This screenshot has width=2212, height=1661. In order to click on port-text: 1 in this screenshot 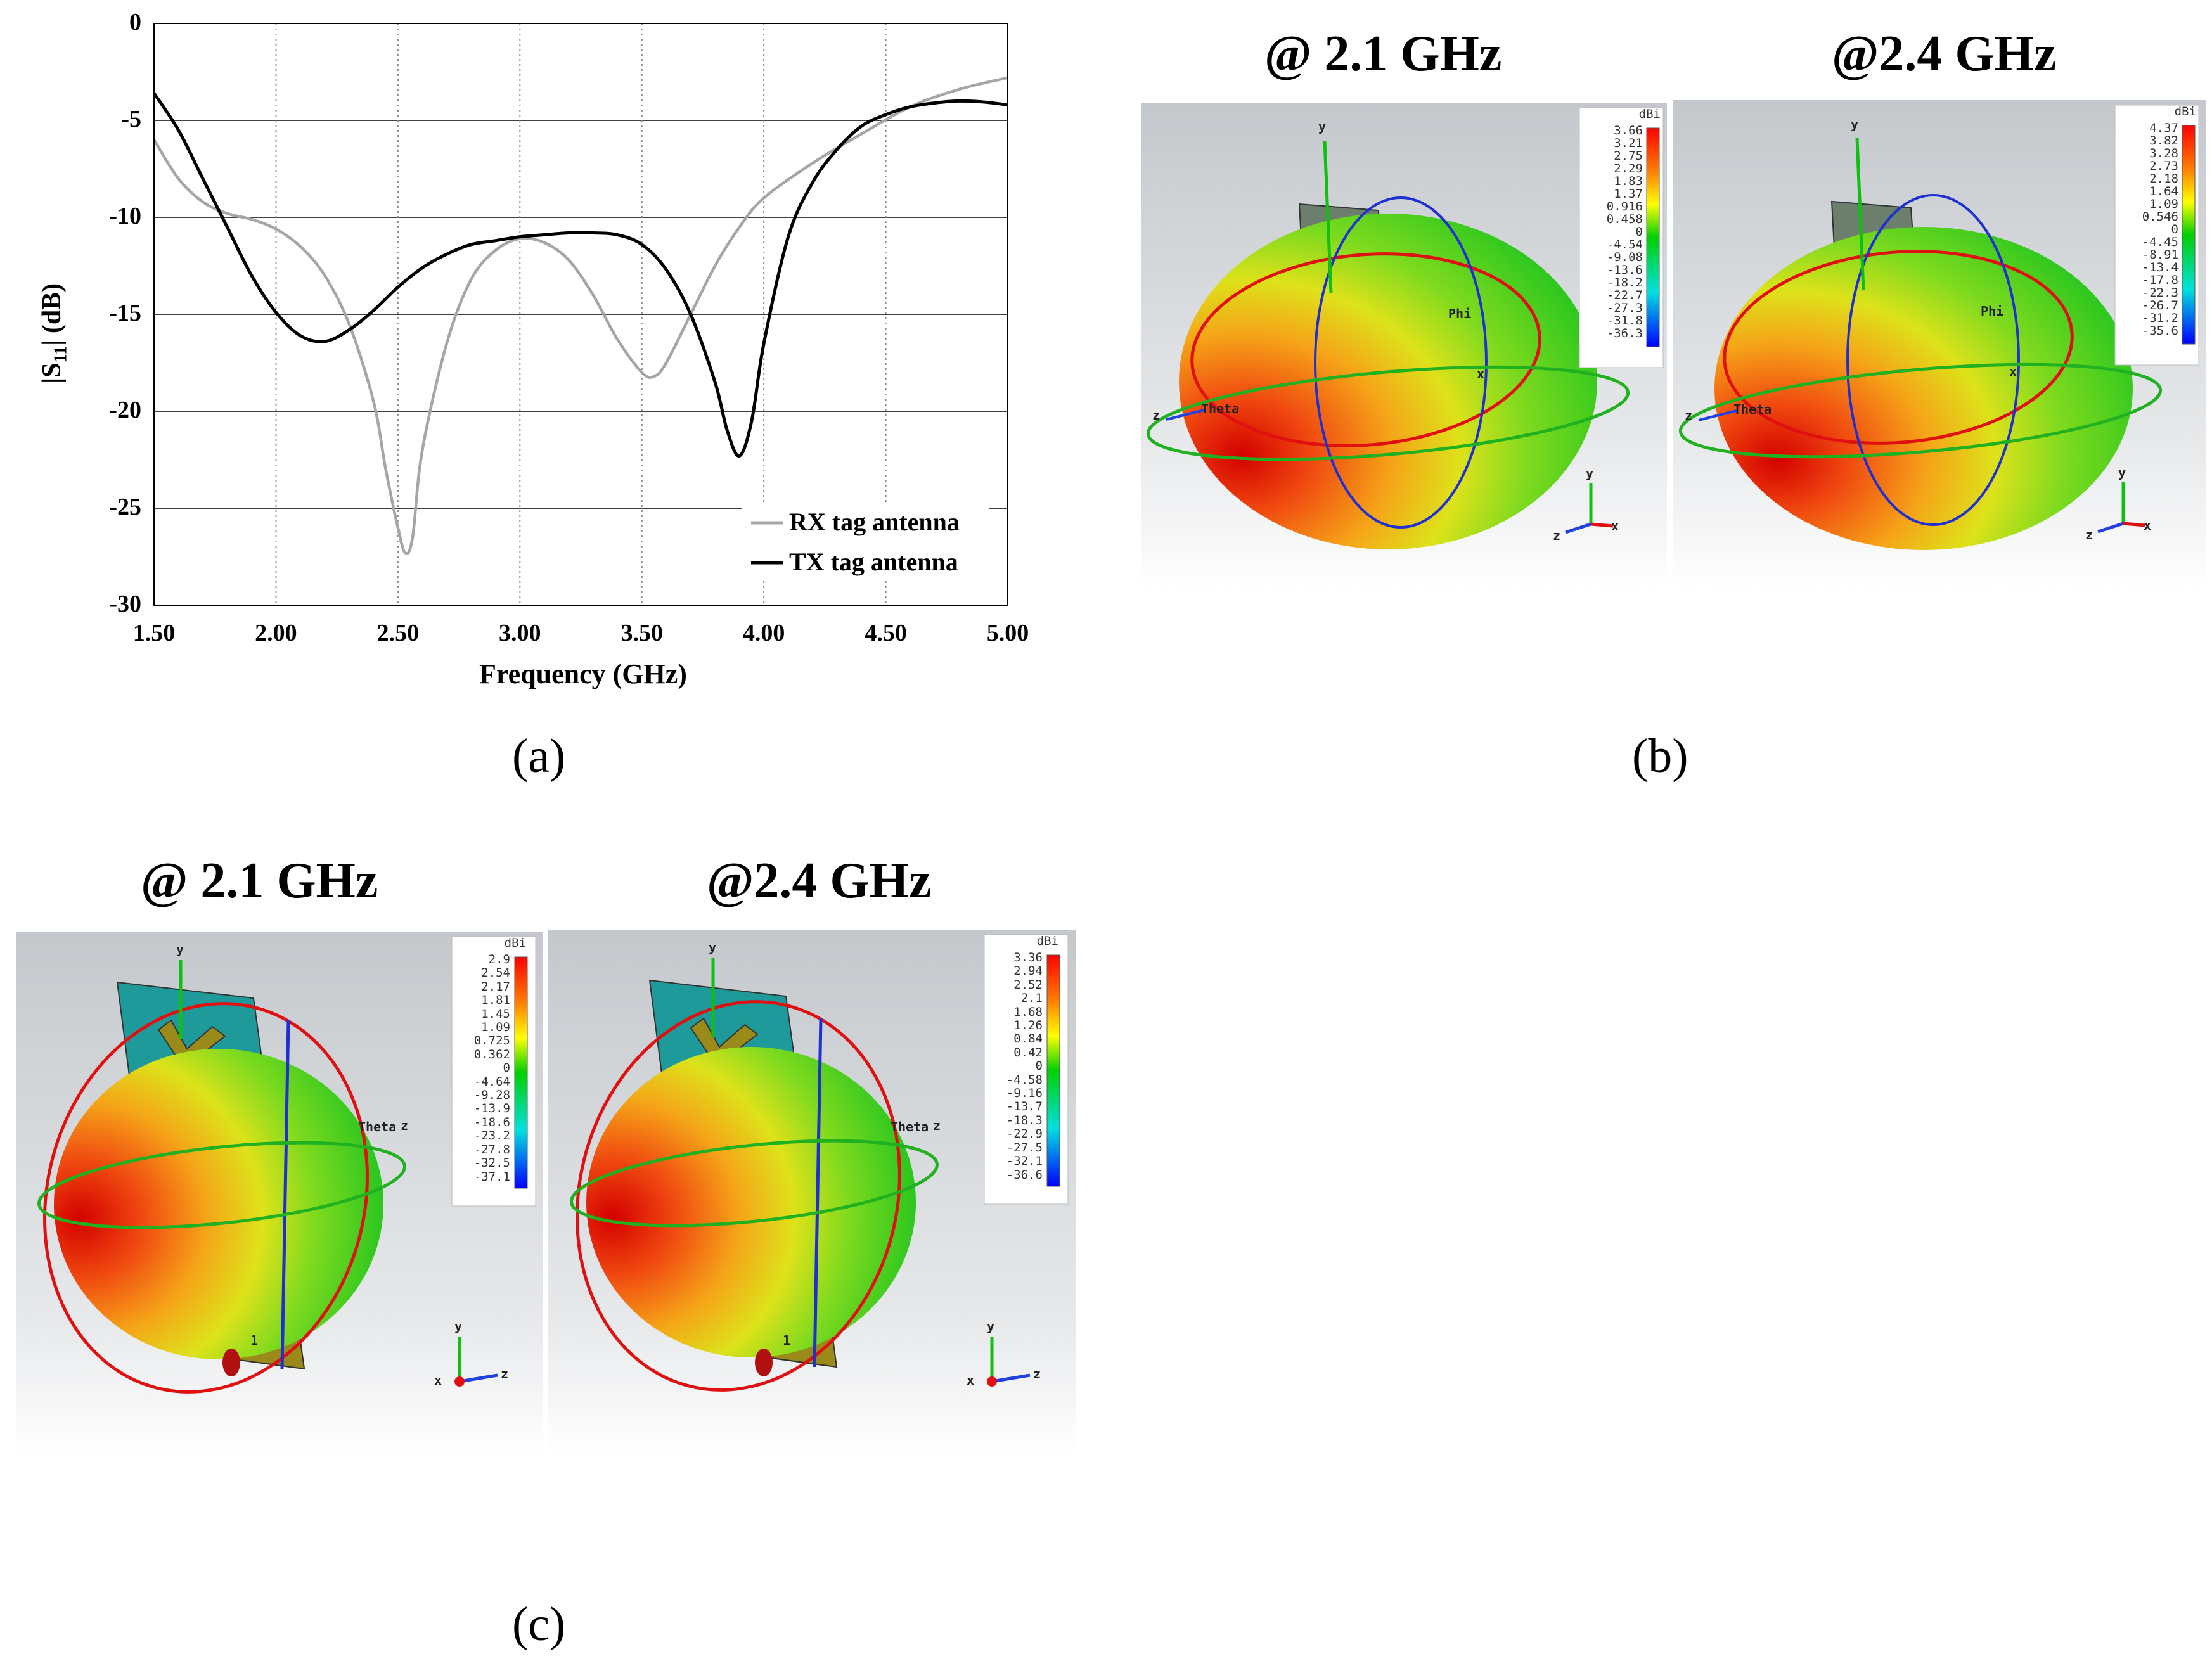, I will do `click(254, 1340)`.